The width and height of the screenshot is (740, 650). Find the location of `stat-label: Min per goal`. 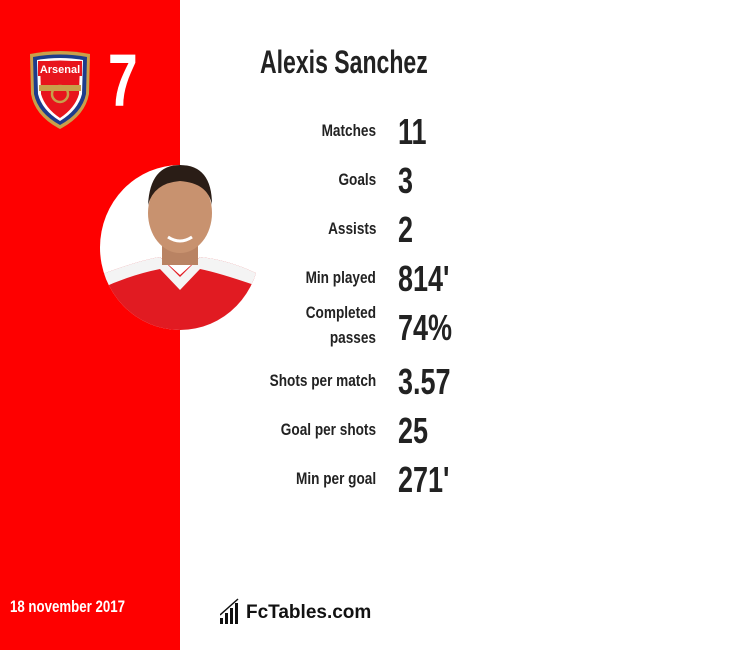

stat-label: Min per goal is located at coordinates (335, 478).